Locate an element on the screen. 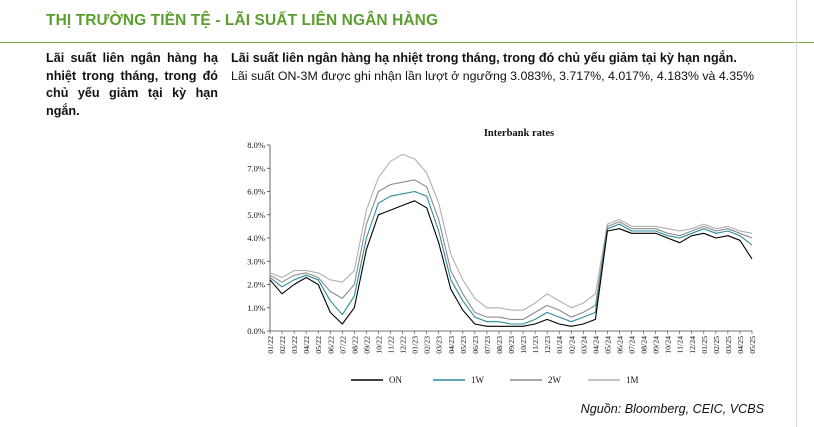  x-tick-label: 01/23 is located at coordinates (415, 345).